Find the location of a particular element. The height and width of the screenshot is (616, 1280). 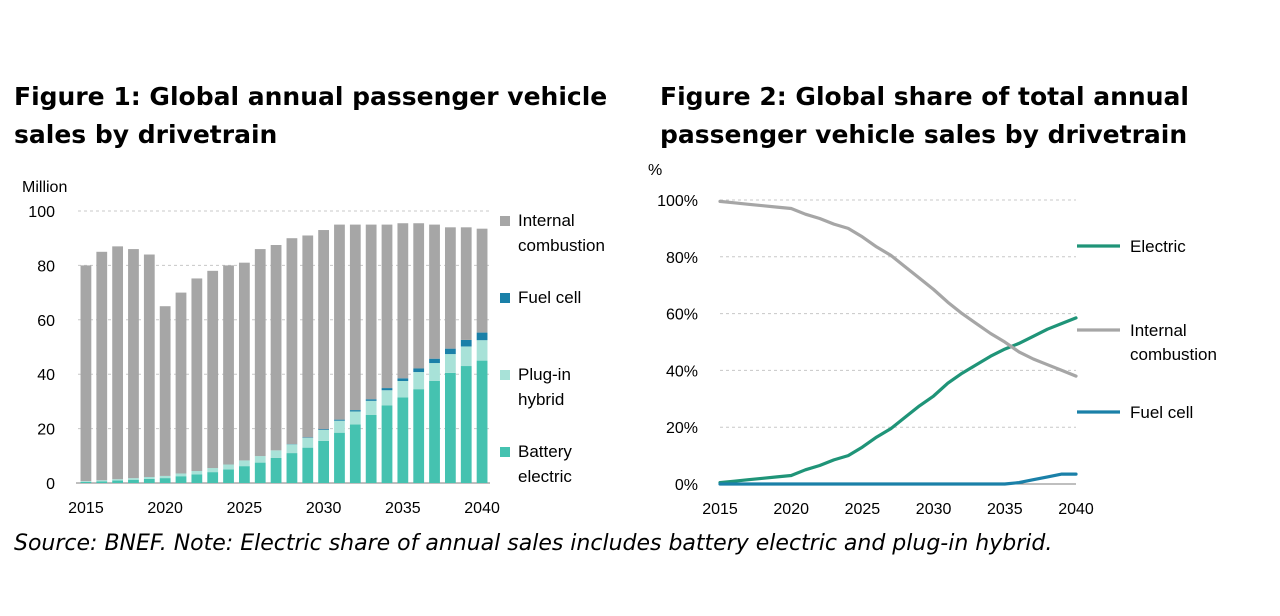

bar-battery-electric-2038 is located at coordinates (450, 427).